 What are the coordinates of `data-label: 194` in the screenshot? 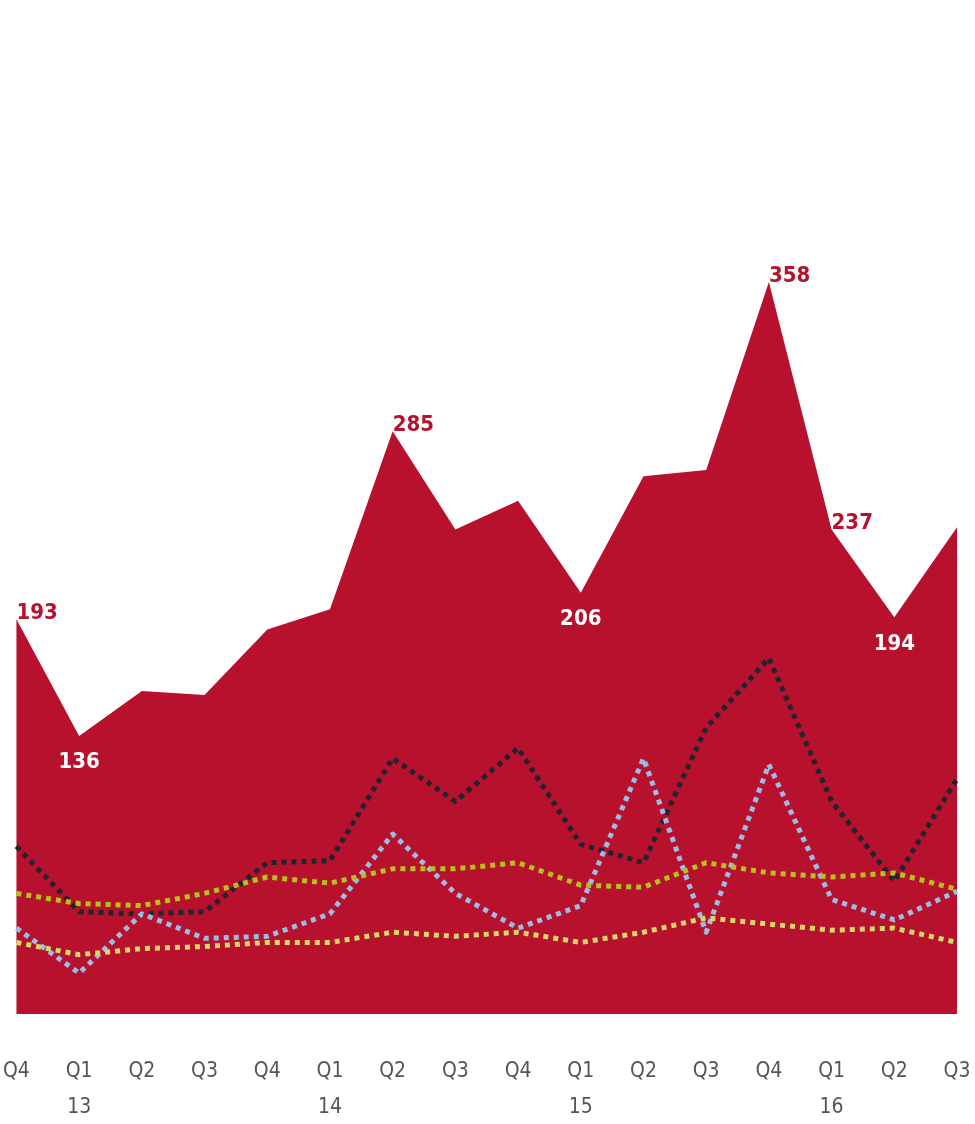 It's located at (894, 642).